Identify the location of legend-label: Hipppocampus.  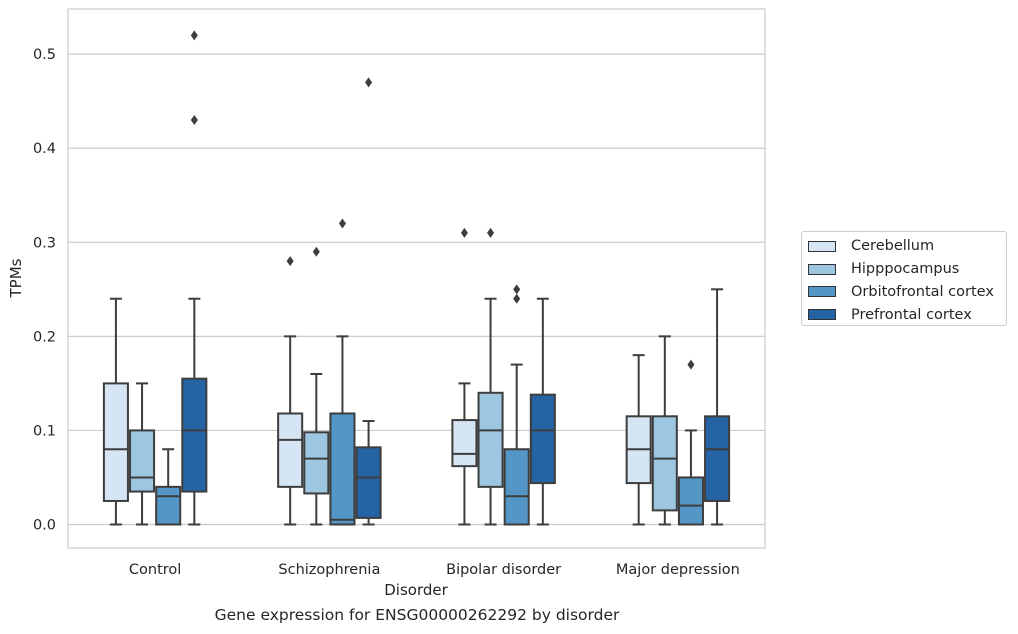
(905, 269).